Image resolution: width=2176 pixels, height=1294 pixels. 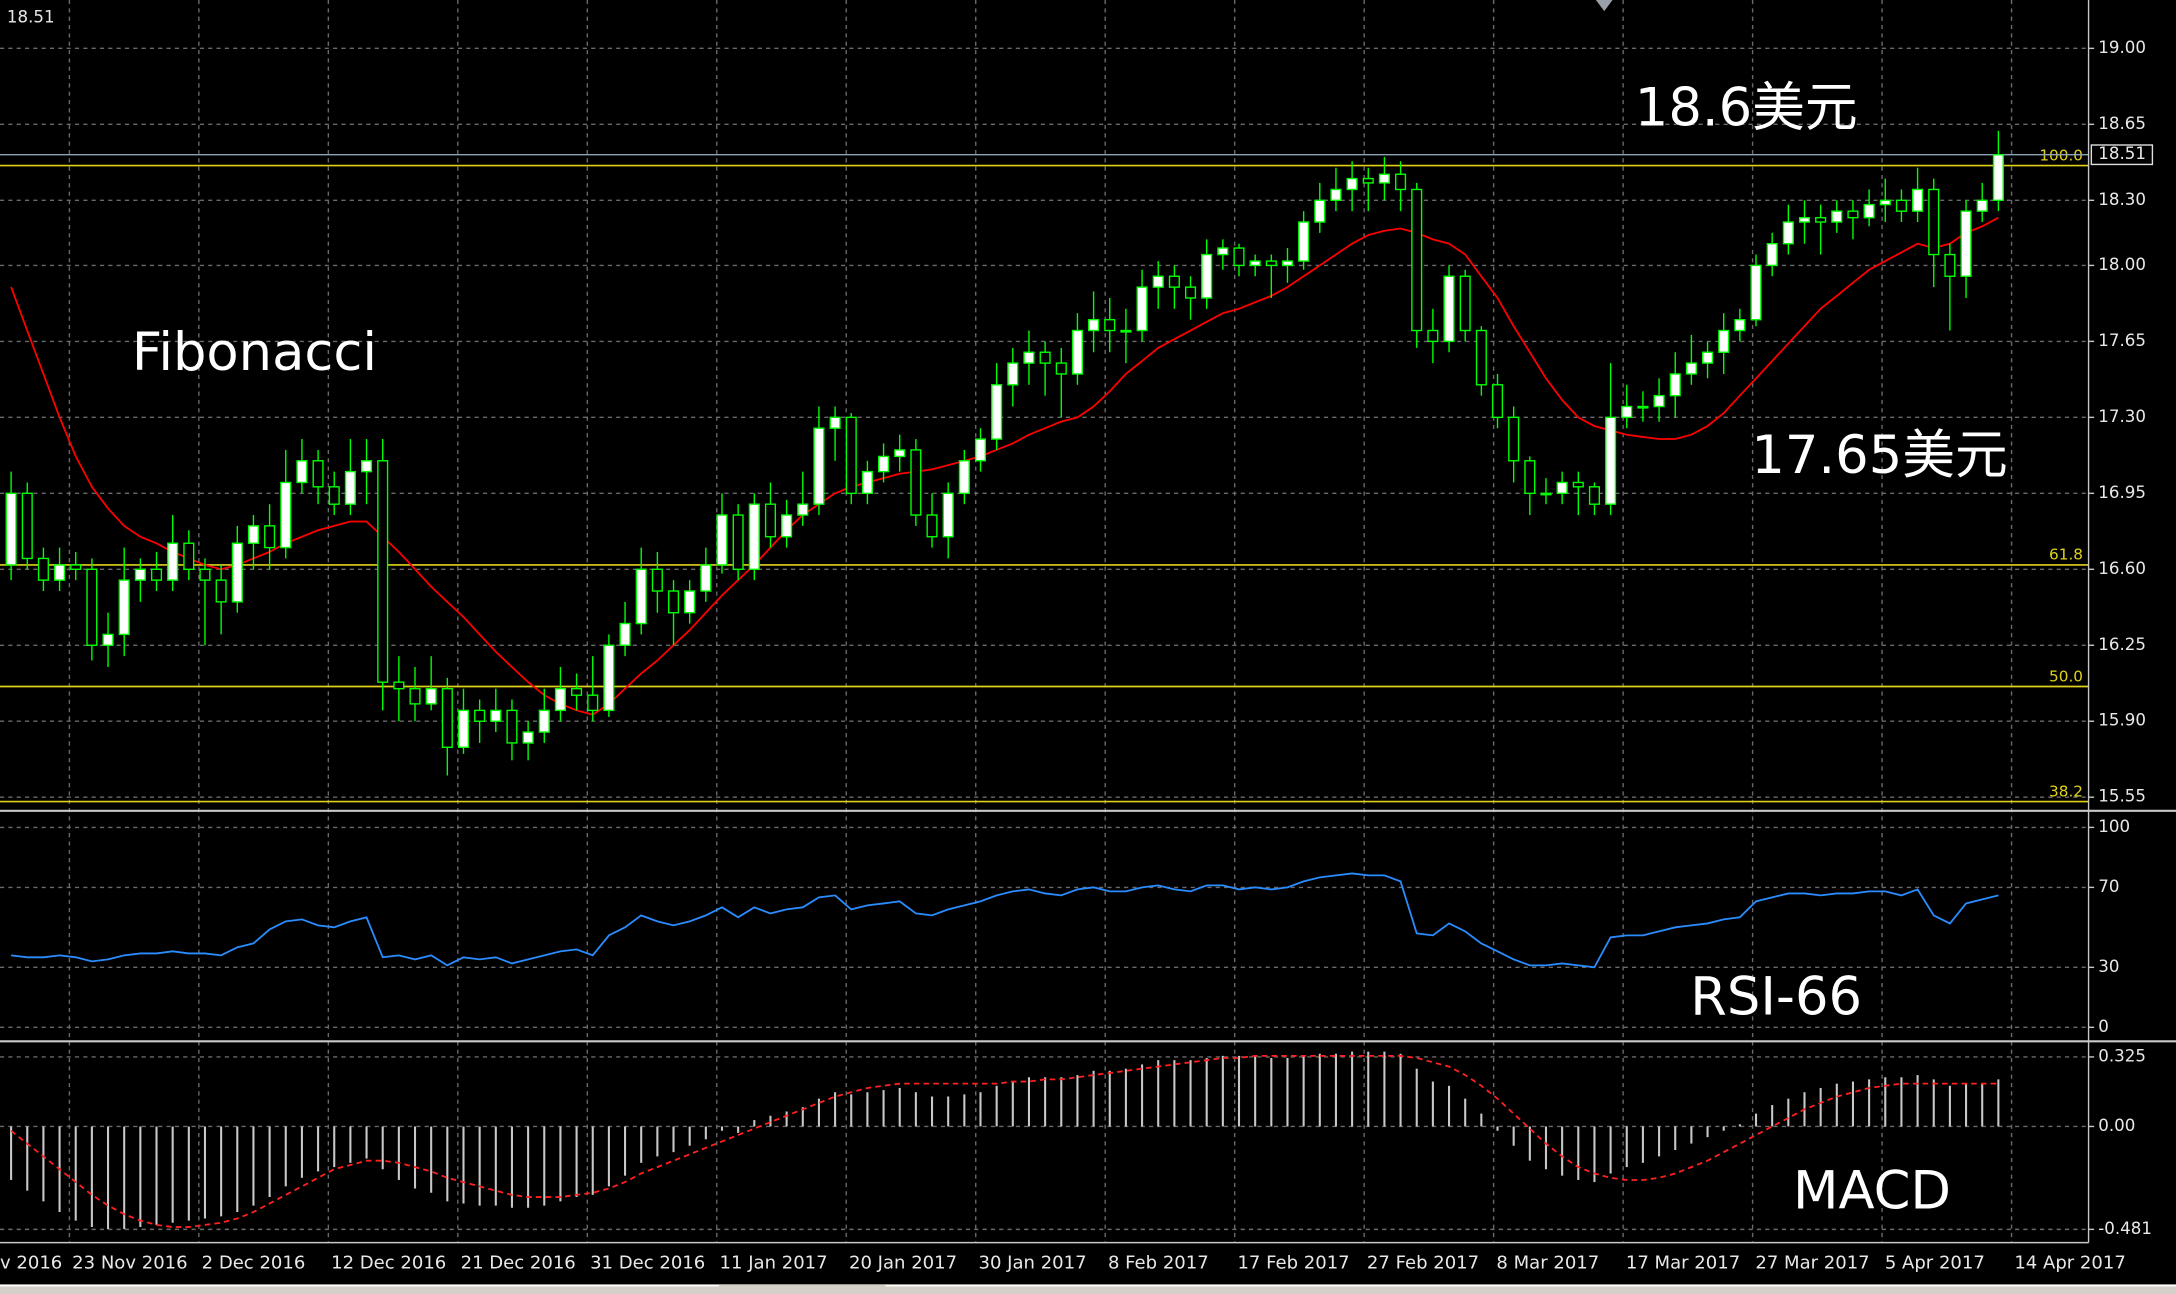 I want to click on last-price-label: 18.51, so click(x=2122, y=153).